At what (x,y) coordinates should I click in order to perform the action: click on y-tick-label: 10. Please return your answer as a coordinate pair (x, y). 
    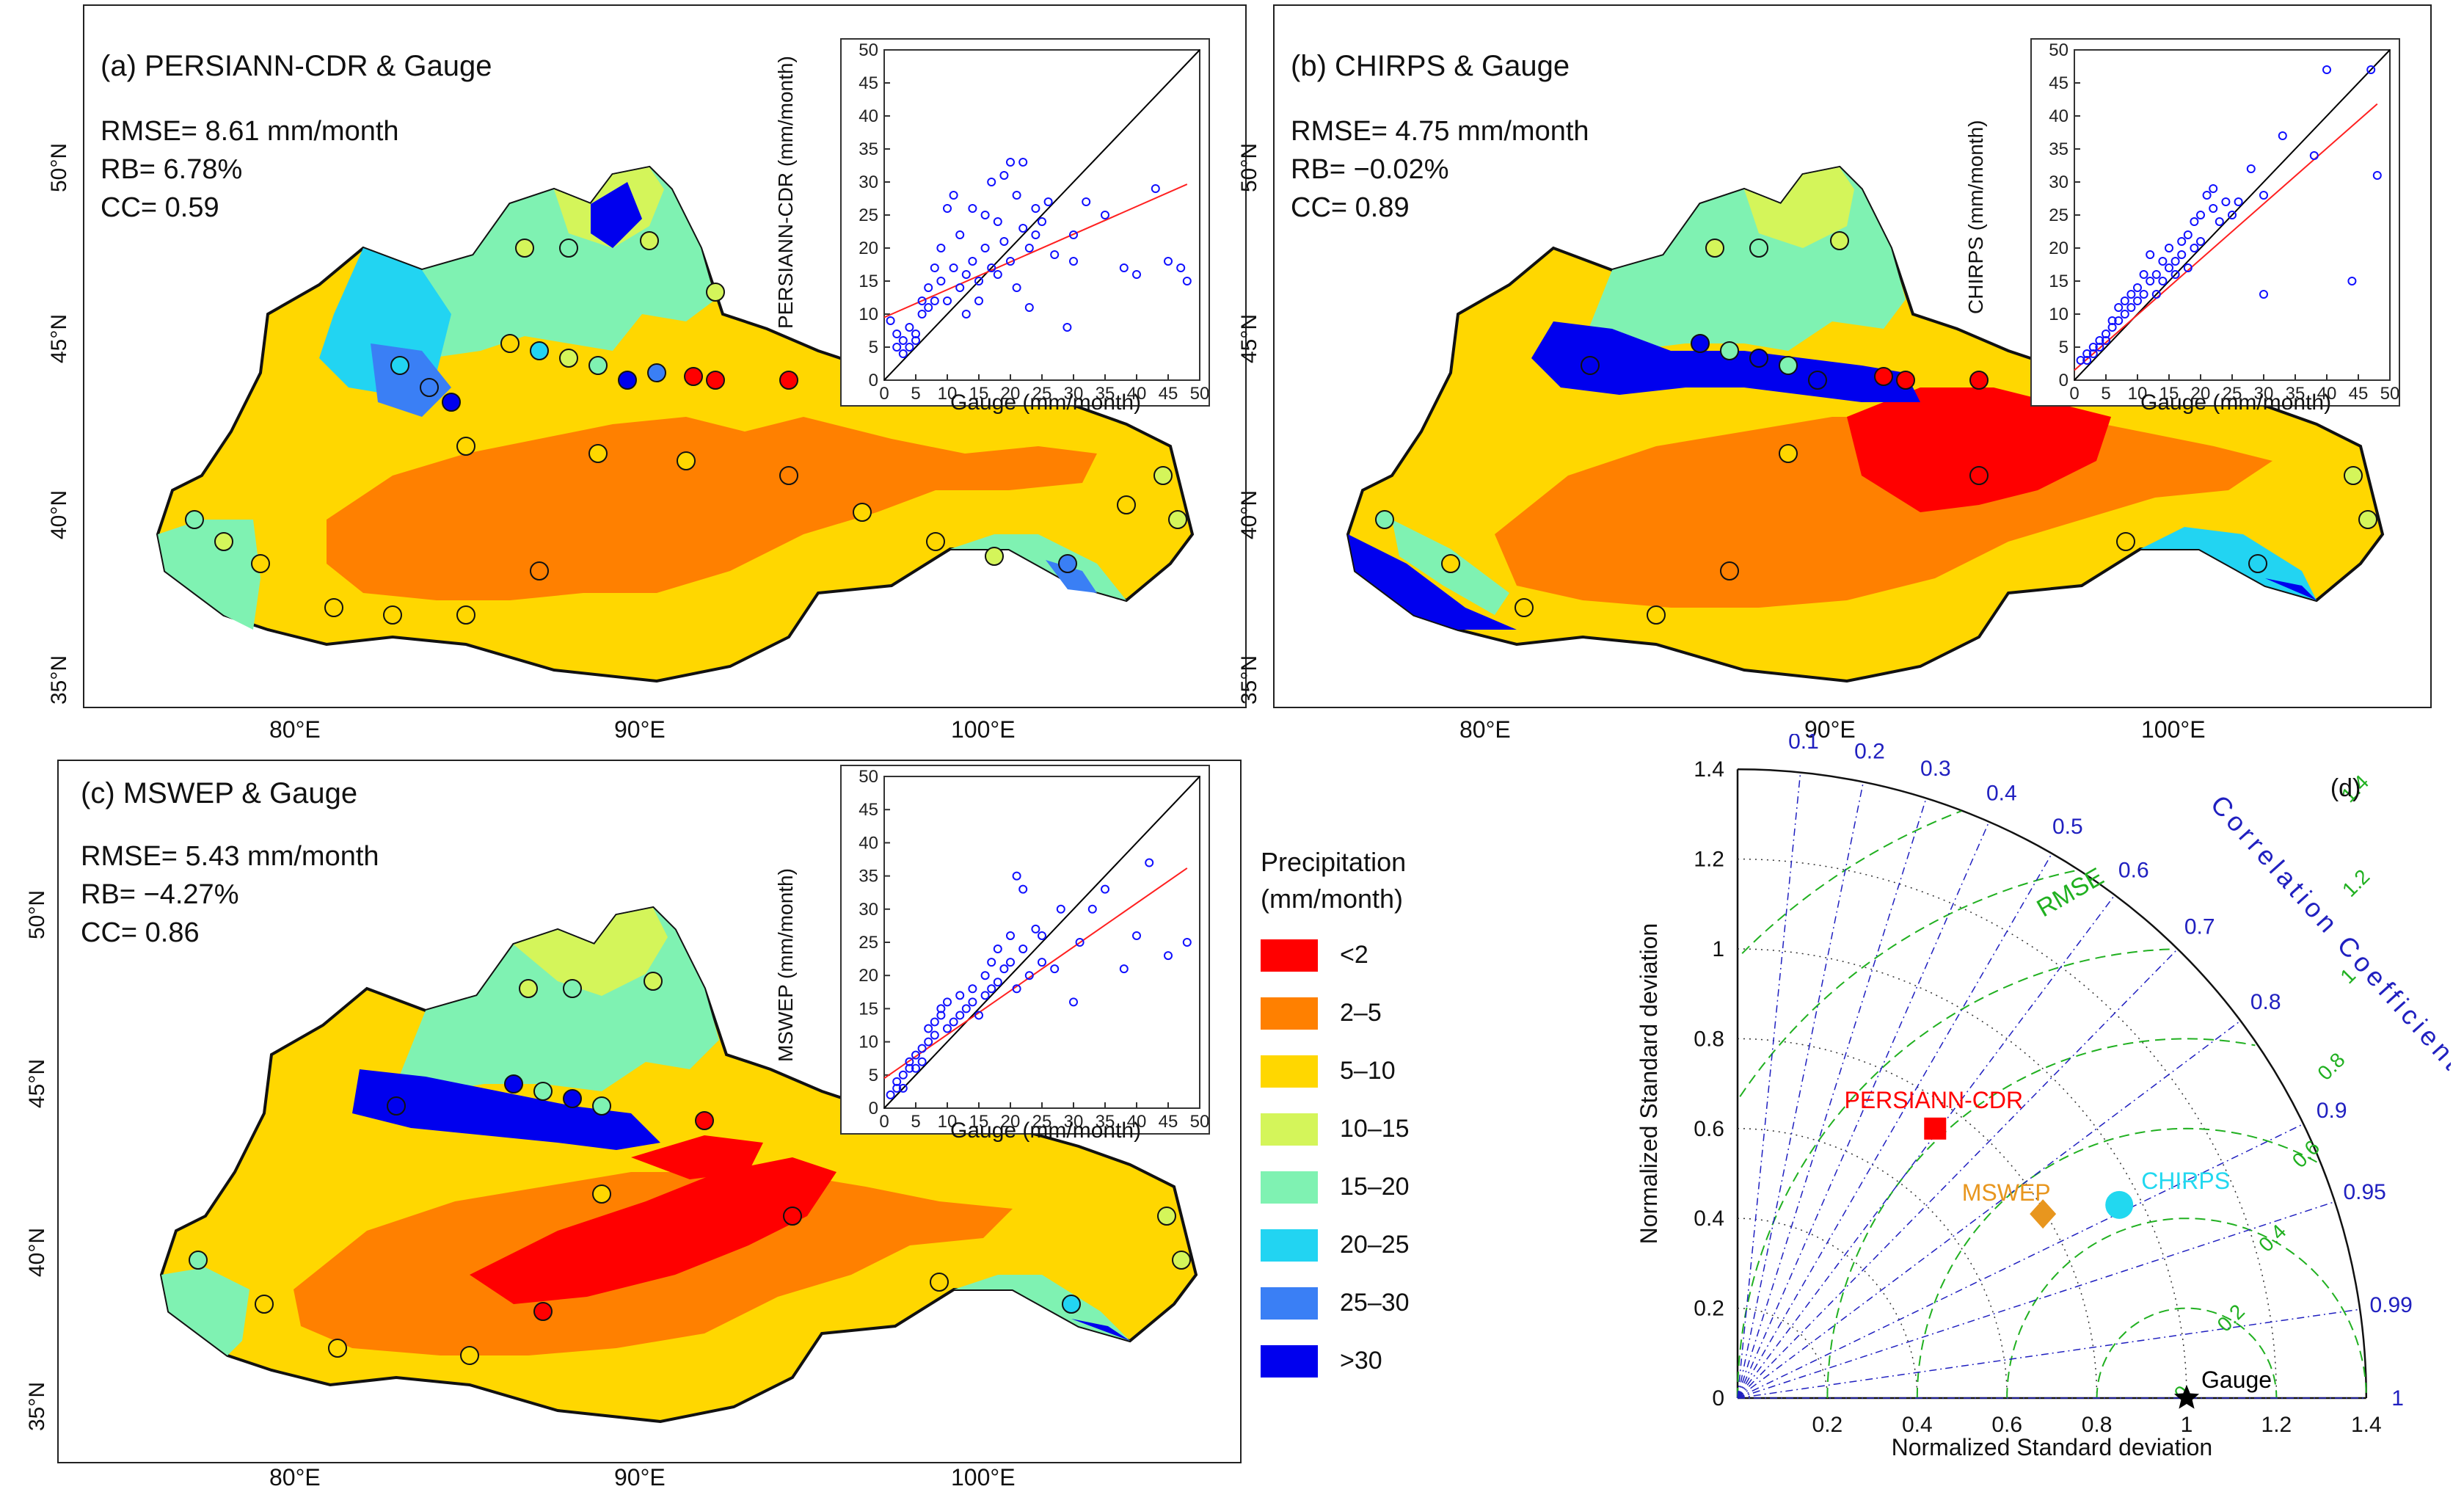
    Looking at the image, I should click on (868, 1042).